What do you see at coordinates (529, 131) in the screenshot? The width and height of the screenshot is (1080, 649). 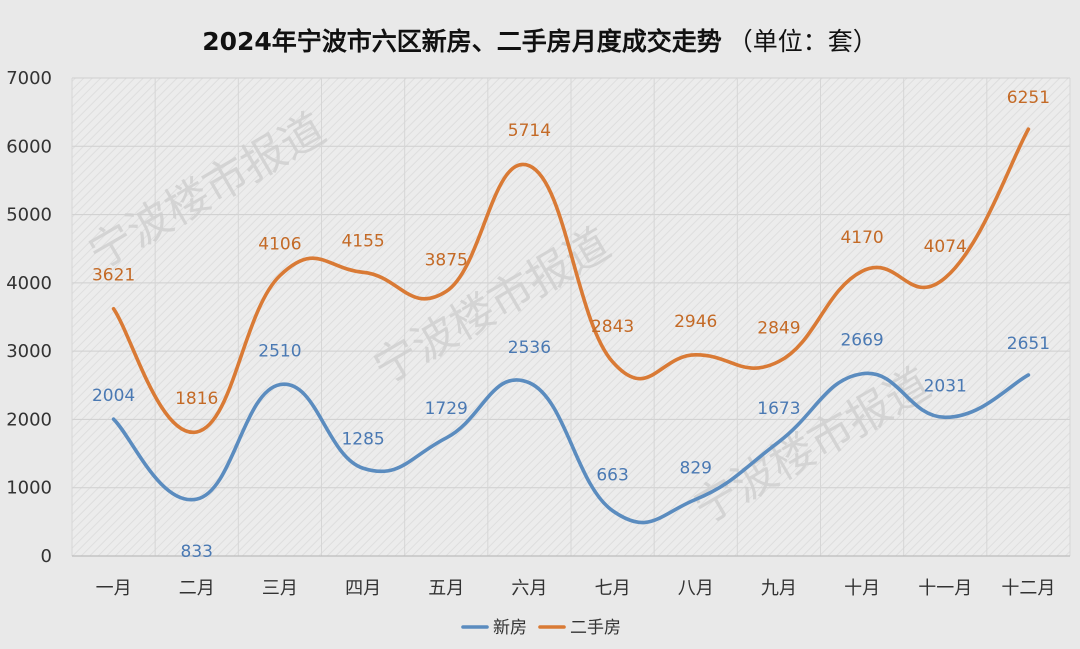 I see `data-label: 5714` at bounding box center [529, 131].